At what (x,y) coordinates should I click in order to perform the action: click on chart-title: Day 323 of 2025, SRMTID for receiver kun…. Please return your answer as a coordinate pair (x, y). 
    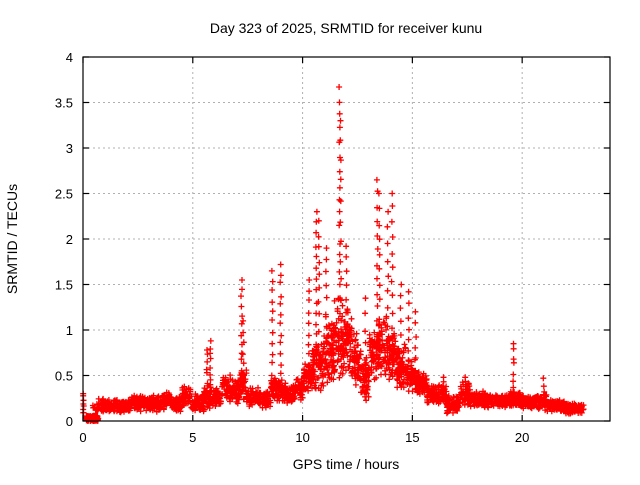
    Looking at the image, I should click on (346, 28).